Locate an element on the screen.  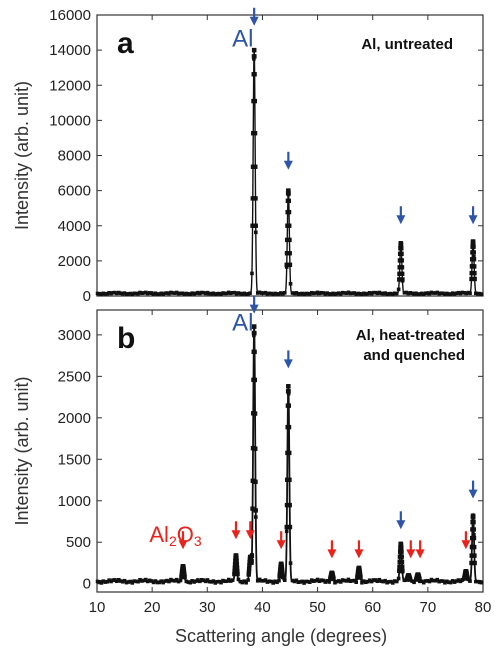
x-tick-label: 80 is located at coordinates (483, 607).